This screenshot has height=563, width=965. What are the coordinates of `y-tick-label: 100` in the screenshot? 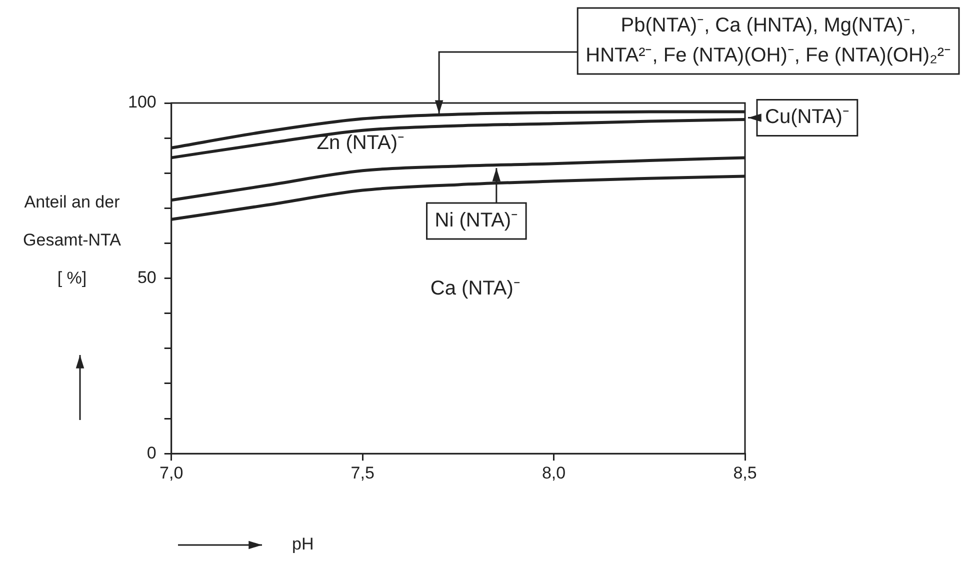 It's located at (142, 102).